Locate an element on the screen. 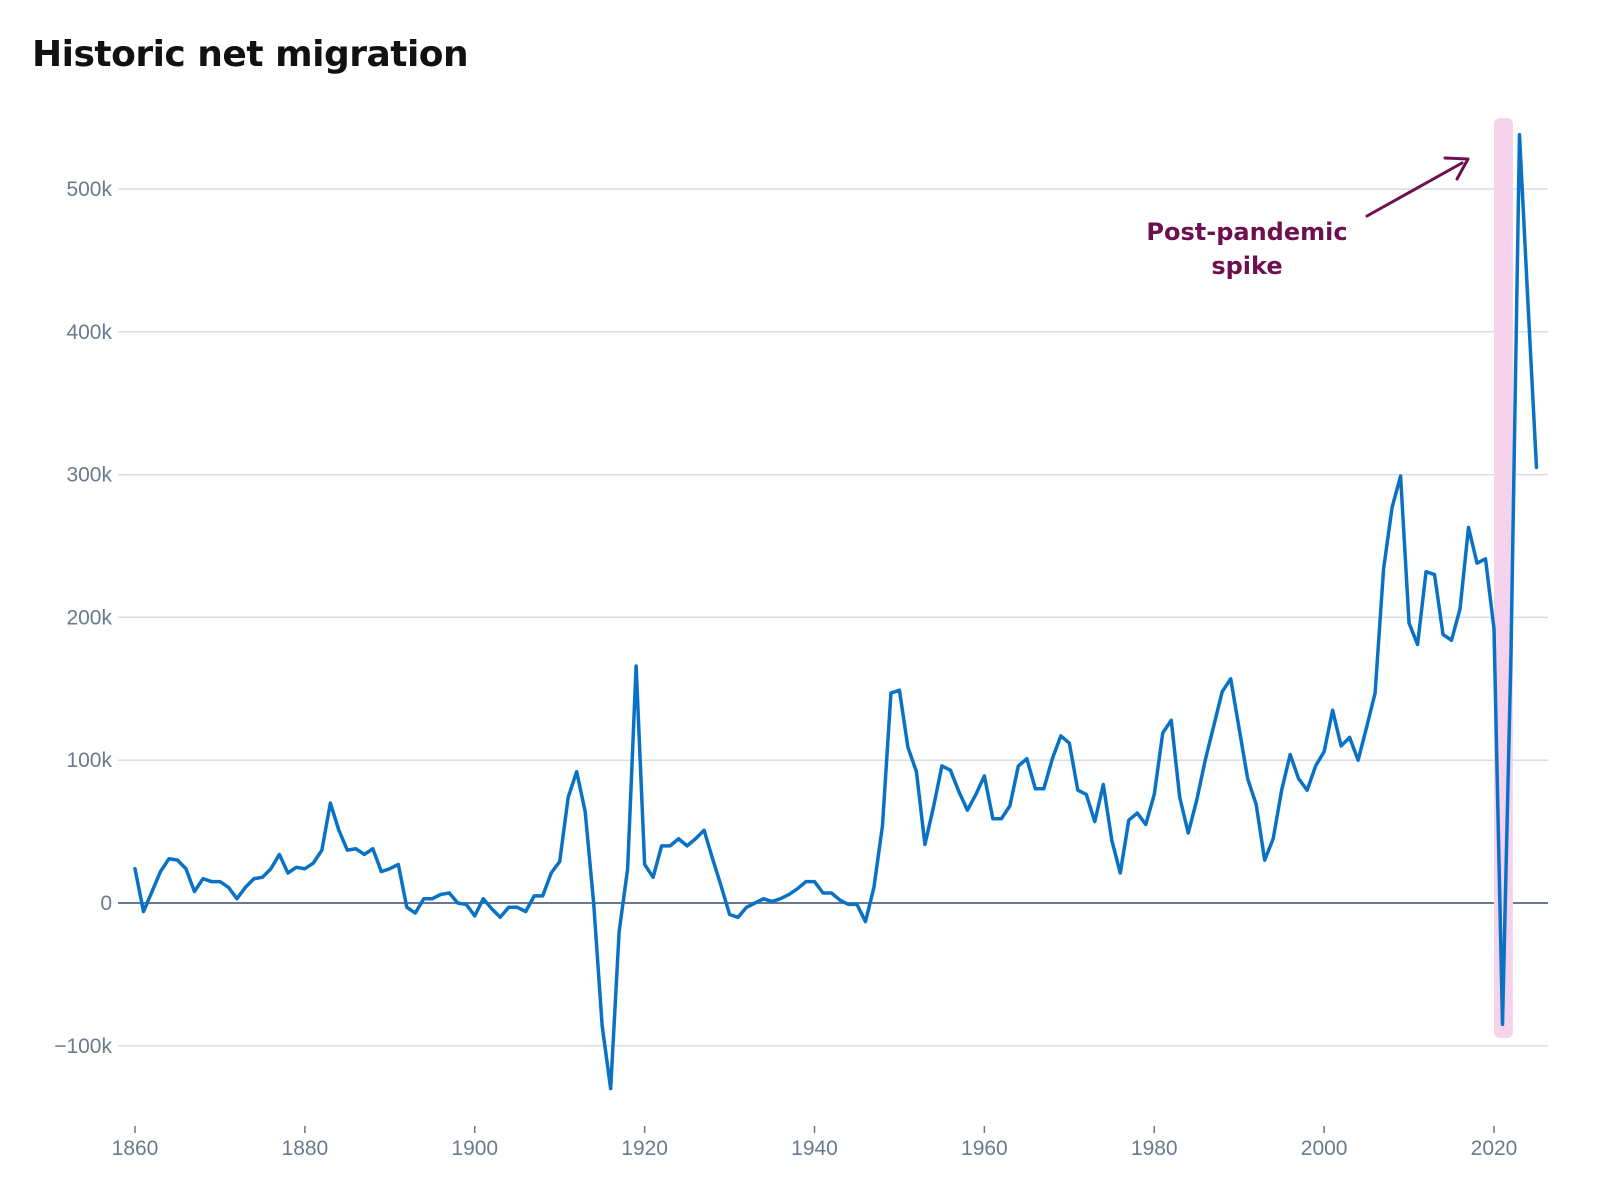 This screenshot has height=1200, width=1600. annotation-text: Post-pandemic is located at coordinates (1246, 232).